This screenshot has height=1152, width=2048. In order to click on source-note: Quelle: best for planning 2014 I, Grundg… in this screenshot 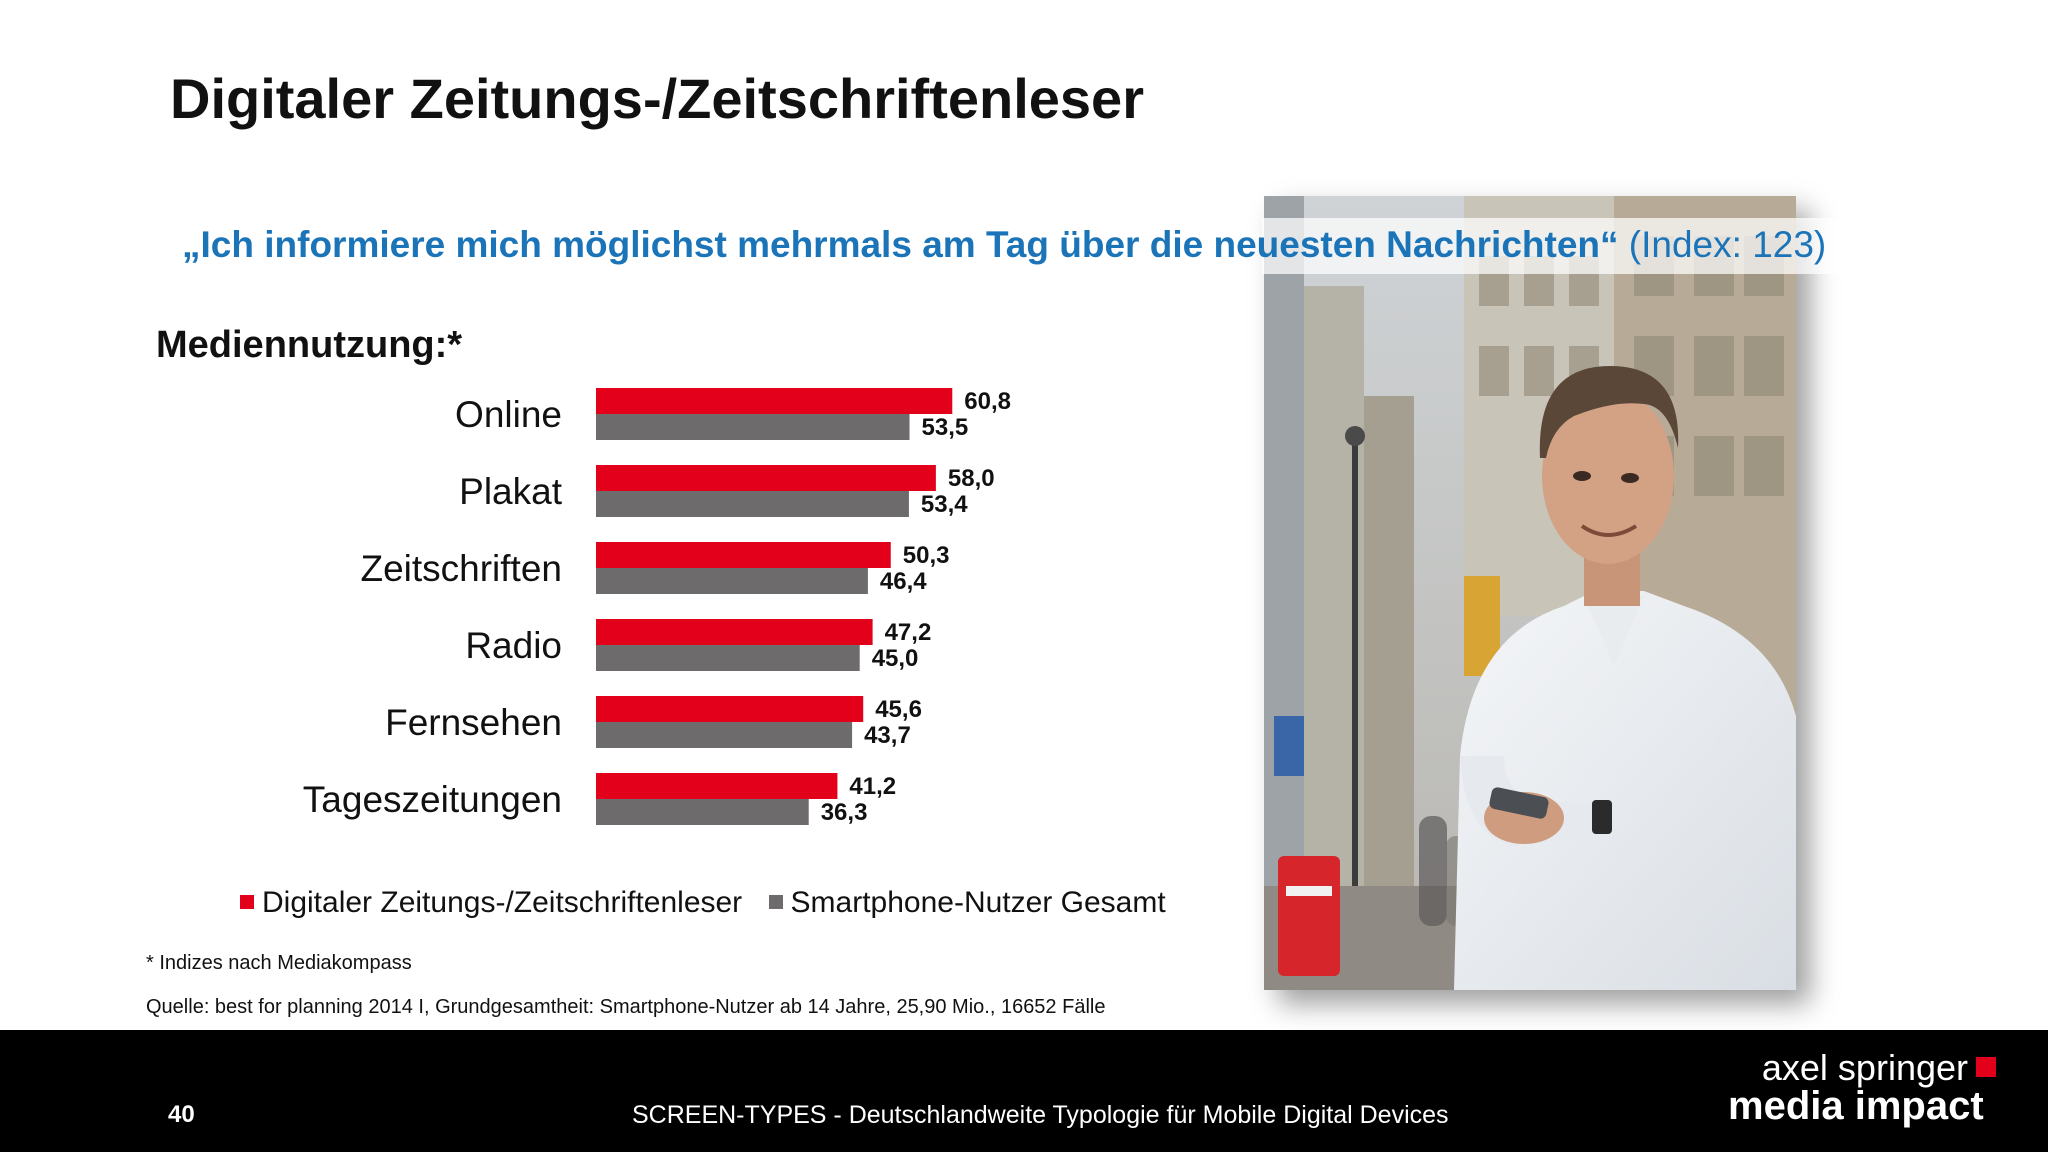, I will do `click(626, 1007)`.